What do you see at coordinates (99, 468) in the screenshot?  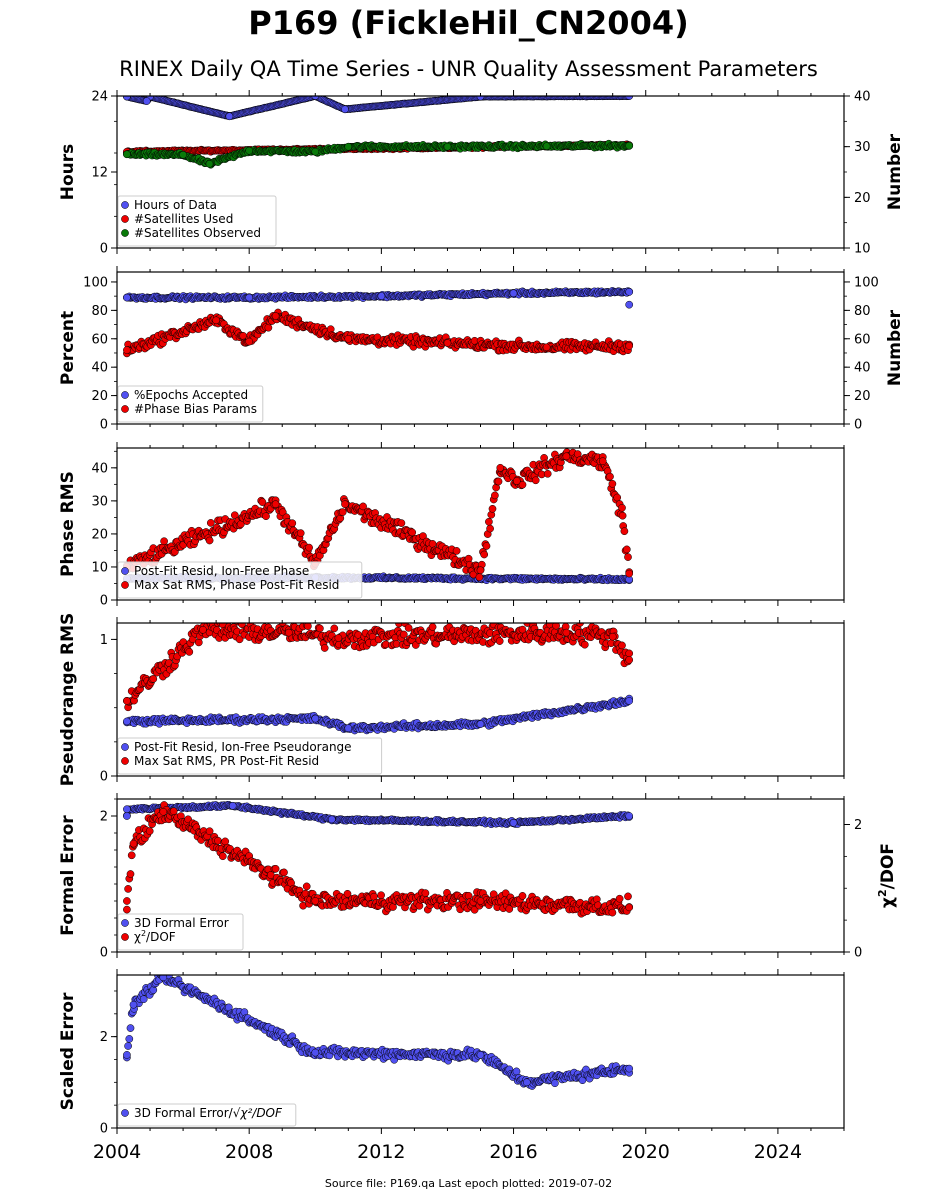 I see `y-tick-label: 40` at bounding box center [99, 468].